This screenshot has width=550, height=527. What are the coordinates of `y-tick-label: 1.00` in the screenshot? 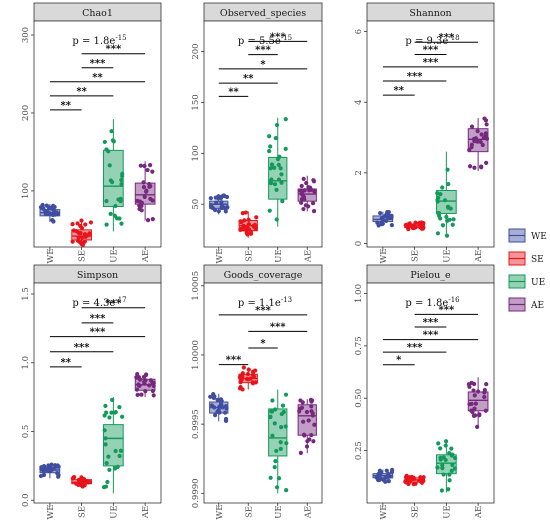 It's located at (359, 293).